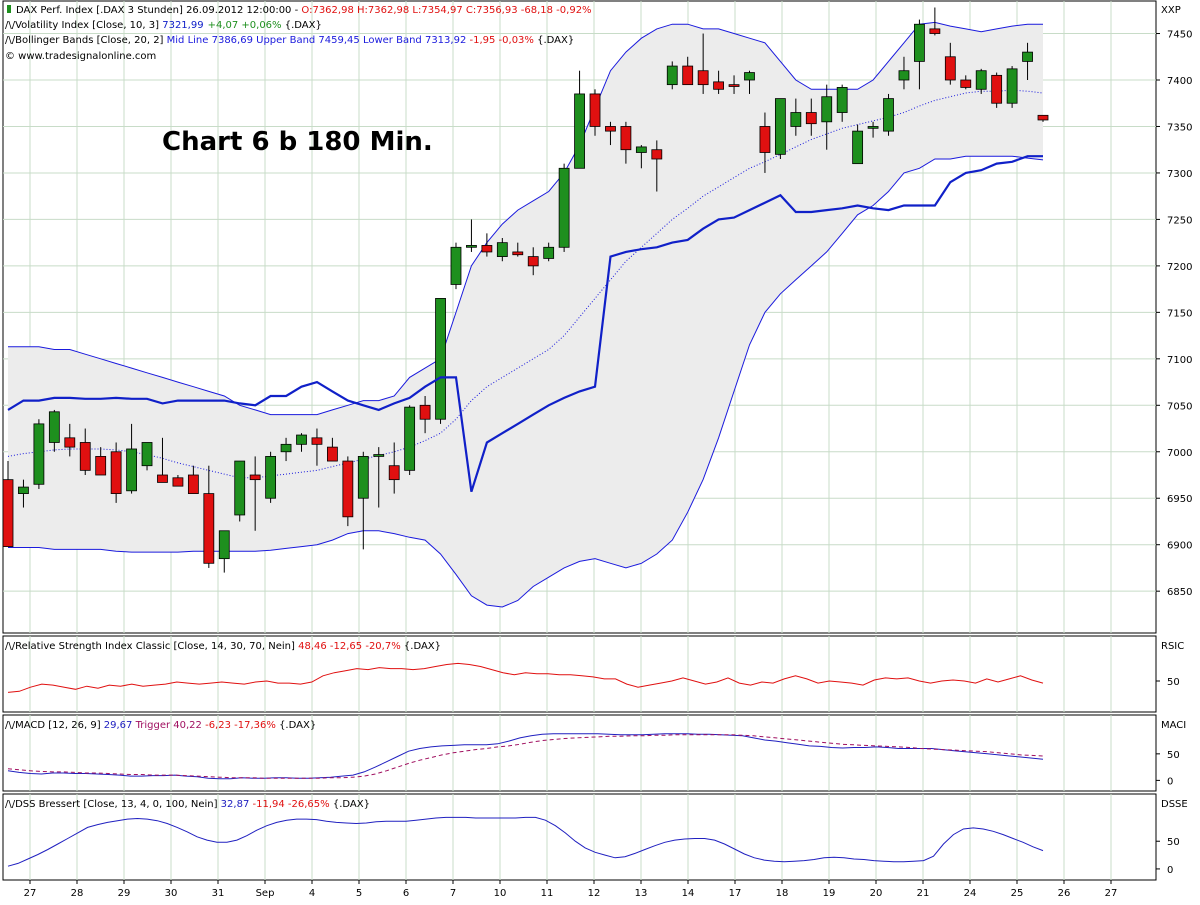 This screenshot has width=1200, height=905. I want to click on macd-legend-change: -6,23 -17,36%, so click(239, 725).